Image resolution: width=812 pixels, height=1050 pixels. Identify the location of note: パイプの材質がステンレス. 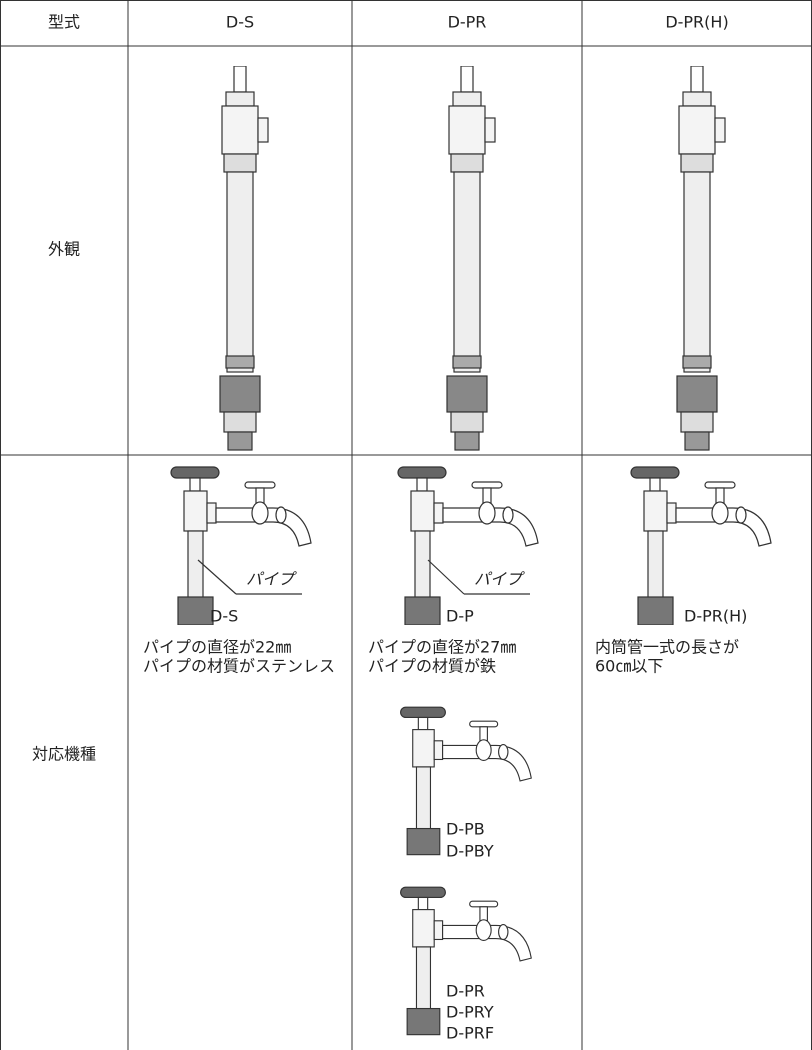
(239, 666).